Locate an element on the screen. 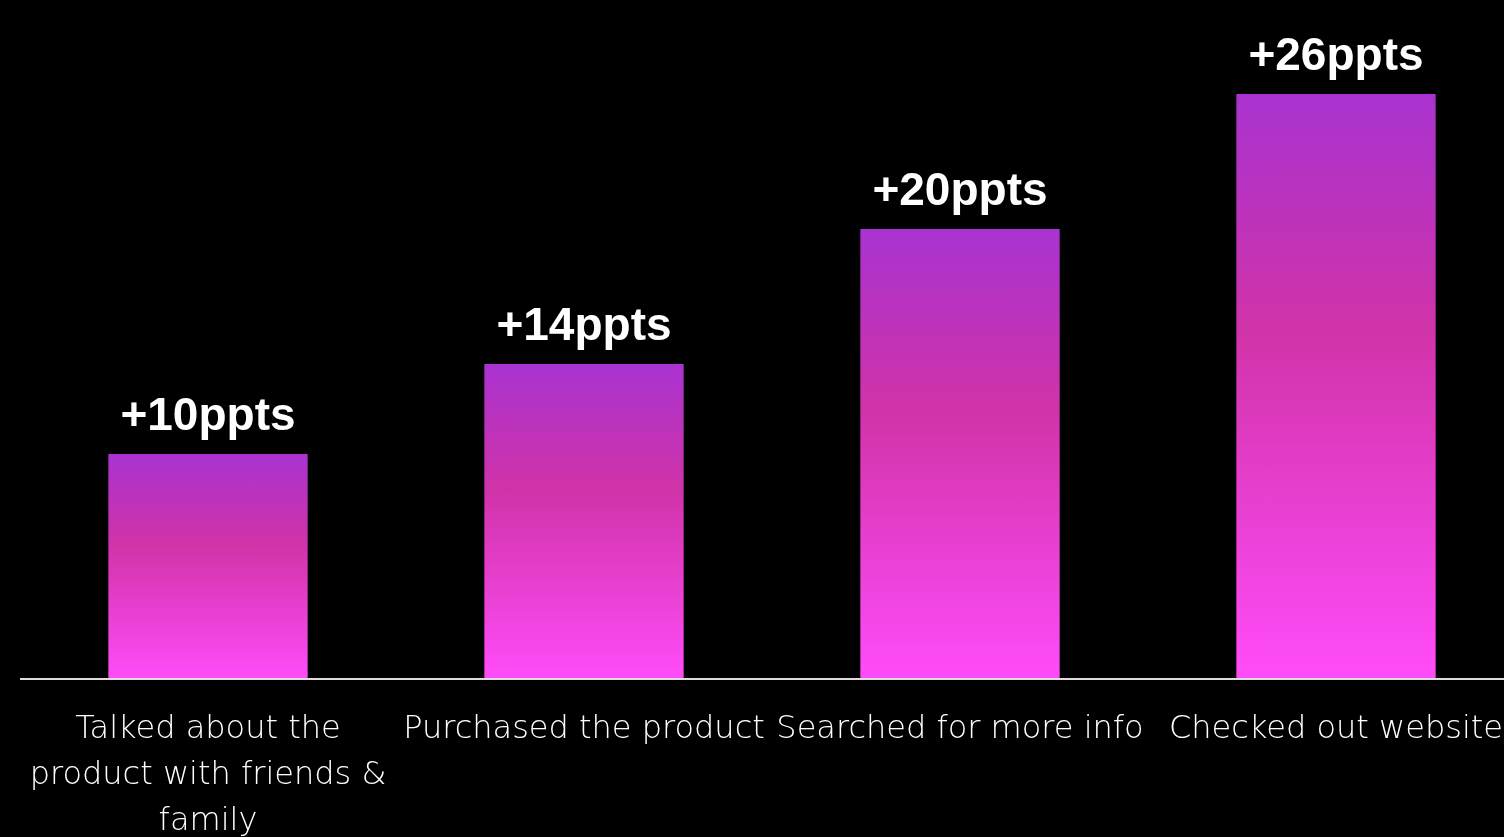 The image size is (1504, 837). x-tick-label: Checked out website is located at coordinates (1336, 727).